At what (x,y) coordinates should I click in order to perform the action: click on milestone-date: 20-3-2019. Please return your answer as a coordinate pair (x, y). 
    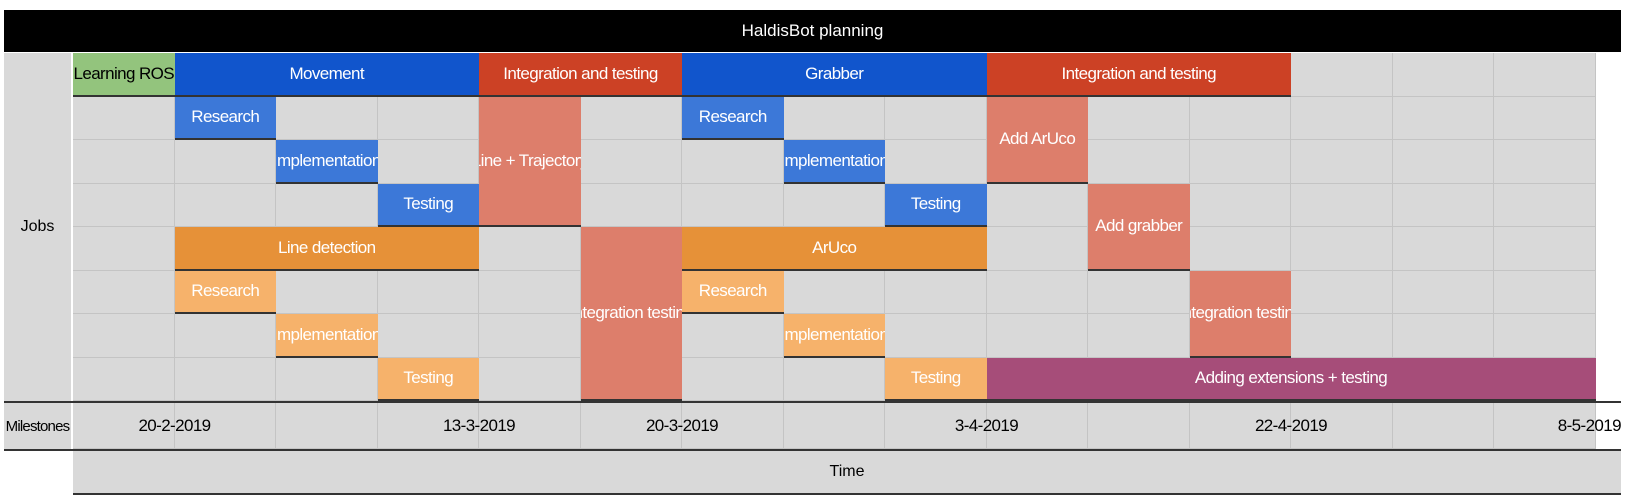
    Looking at the image, I should click on (682, 425).